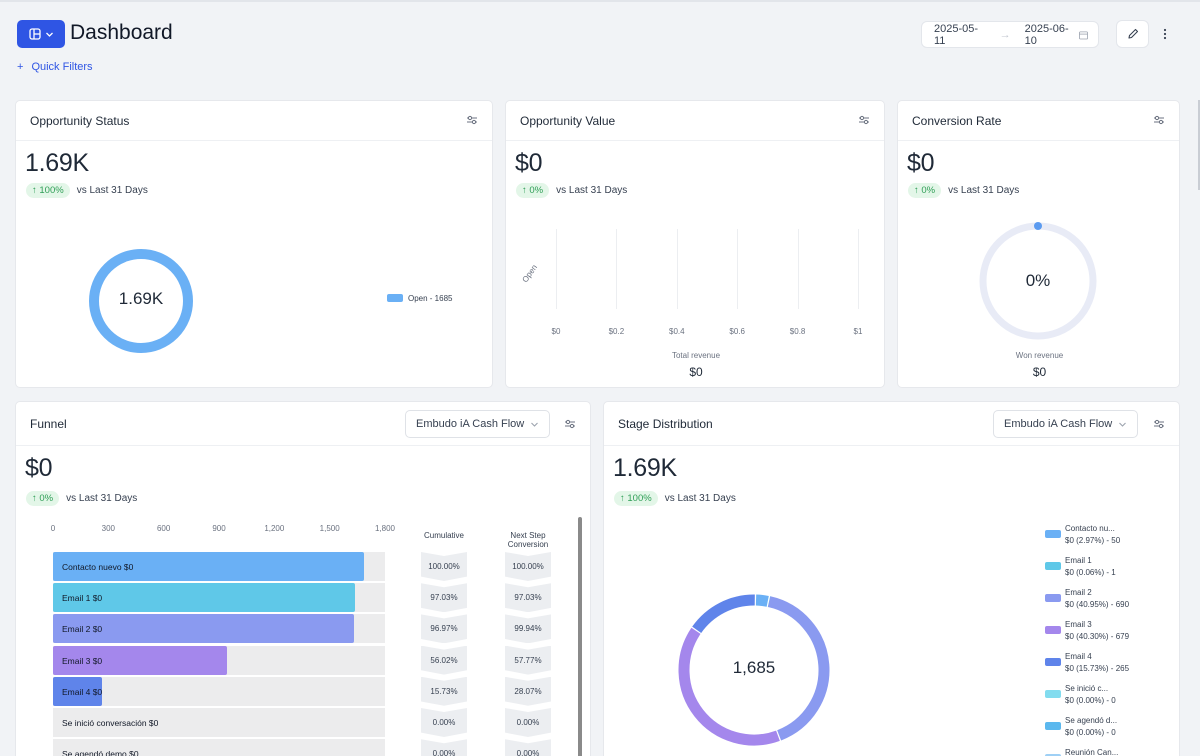 The height and width of the screenshot is (756, 1200). I want to click on date-end: 2025-06-10, so click(1046, 34).